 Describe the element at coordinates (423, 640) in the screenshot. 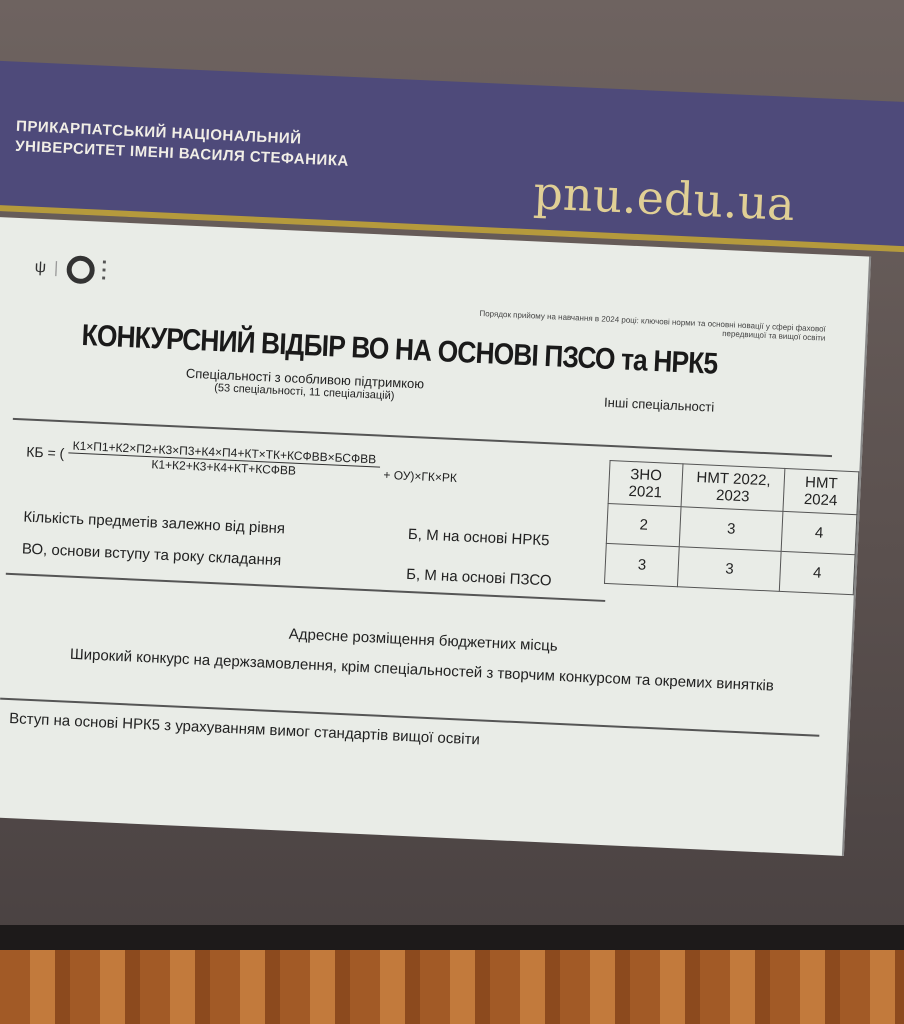

I see `bullet-1: Адресне розміщення бюджетних місць` at that location.